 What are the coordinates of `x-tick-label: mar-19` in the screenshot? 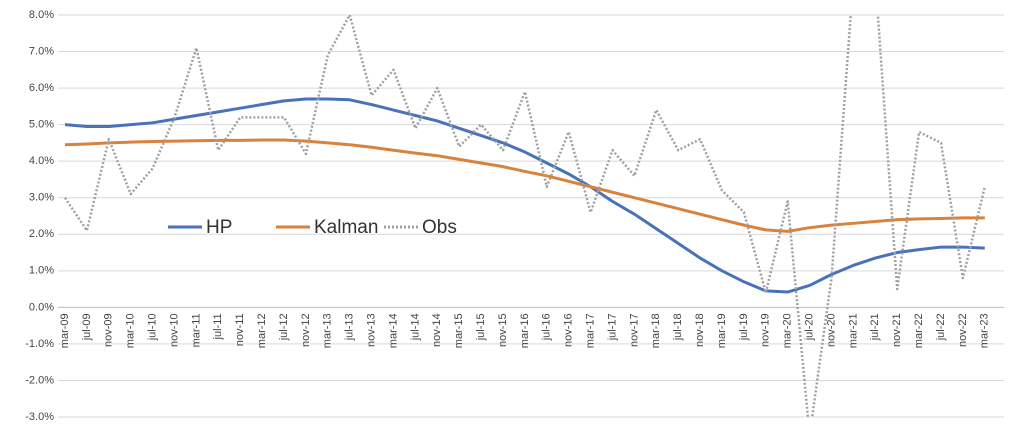 It's located at (722, 330).